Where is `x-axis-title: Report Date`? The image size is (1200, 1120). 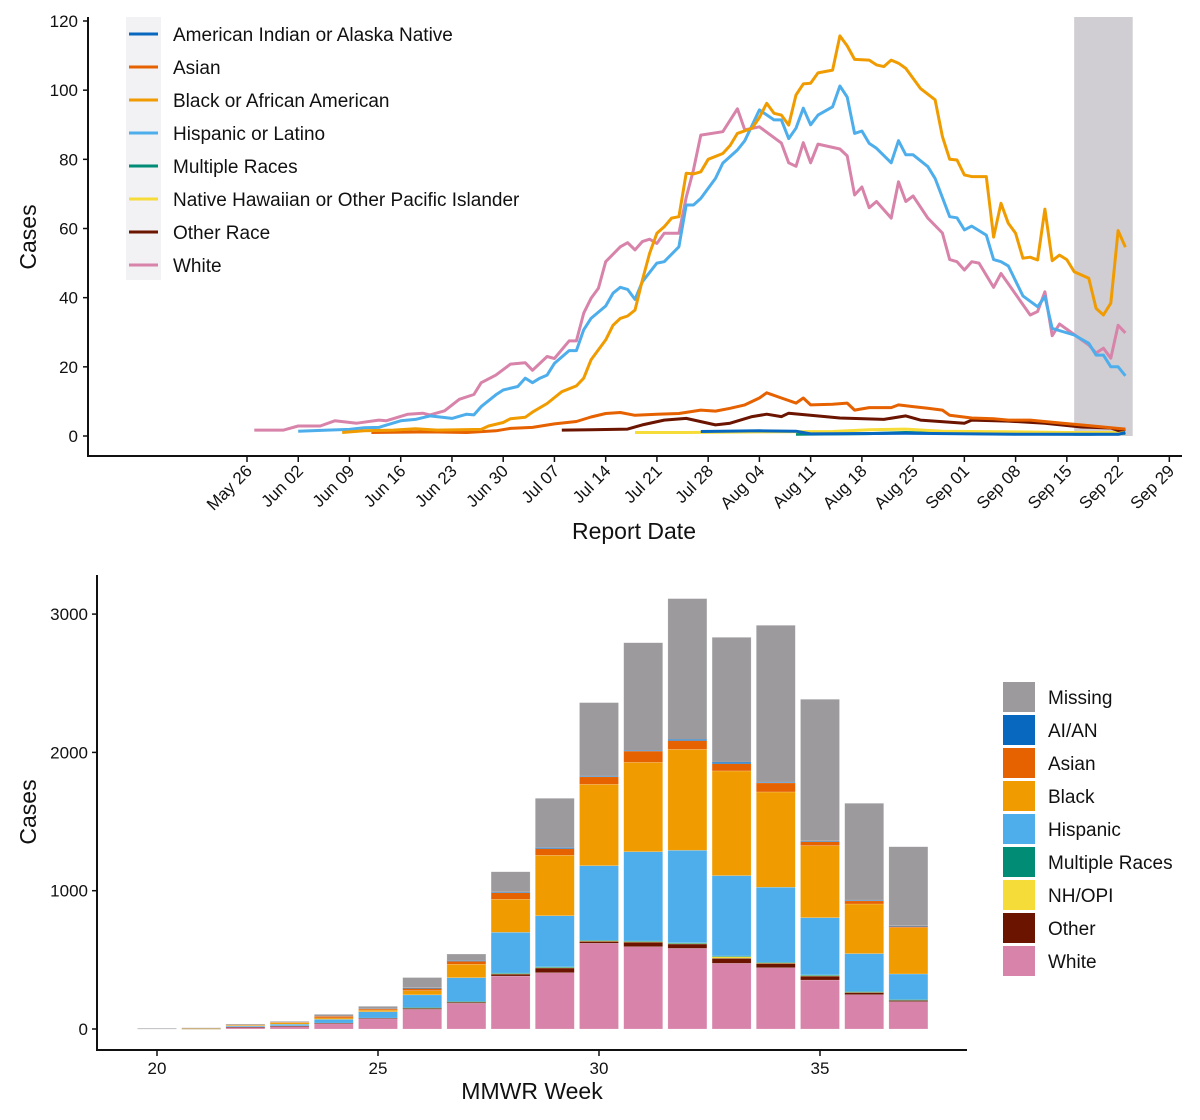
x-axis-title: Report Date is located at coordinates (634, 531).